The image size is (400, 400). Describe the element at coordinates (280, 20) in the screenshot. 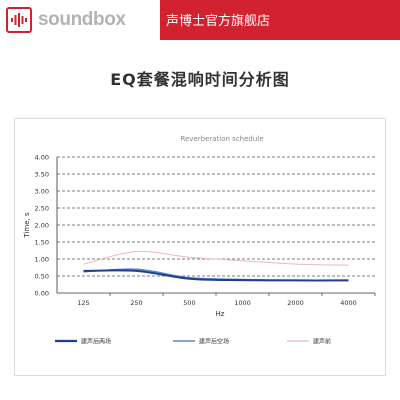

I see `store-name-banner: 声博士官方旗舰店` at that location.